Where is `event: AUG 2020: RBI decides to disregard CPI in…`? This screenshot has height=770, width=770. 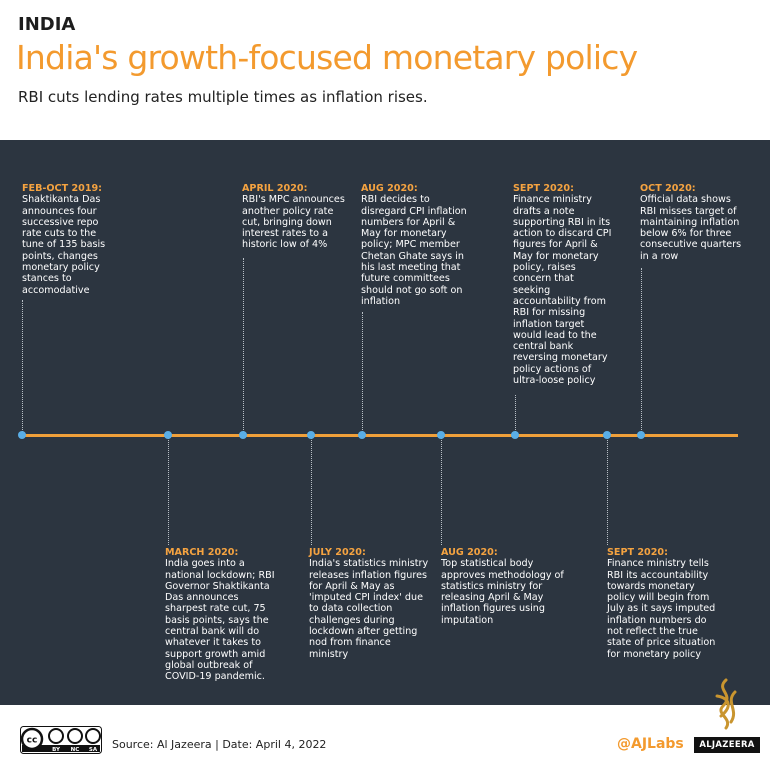 event: AUG 2020: RBI decides to disregard CPI in… is located at coordinates (417, 245).